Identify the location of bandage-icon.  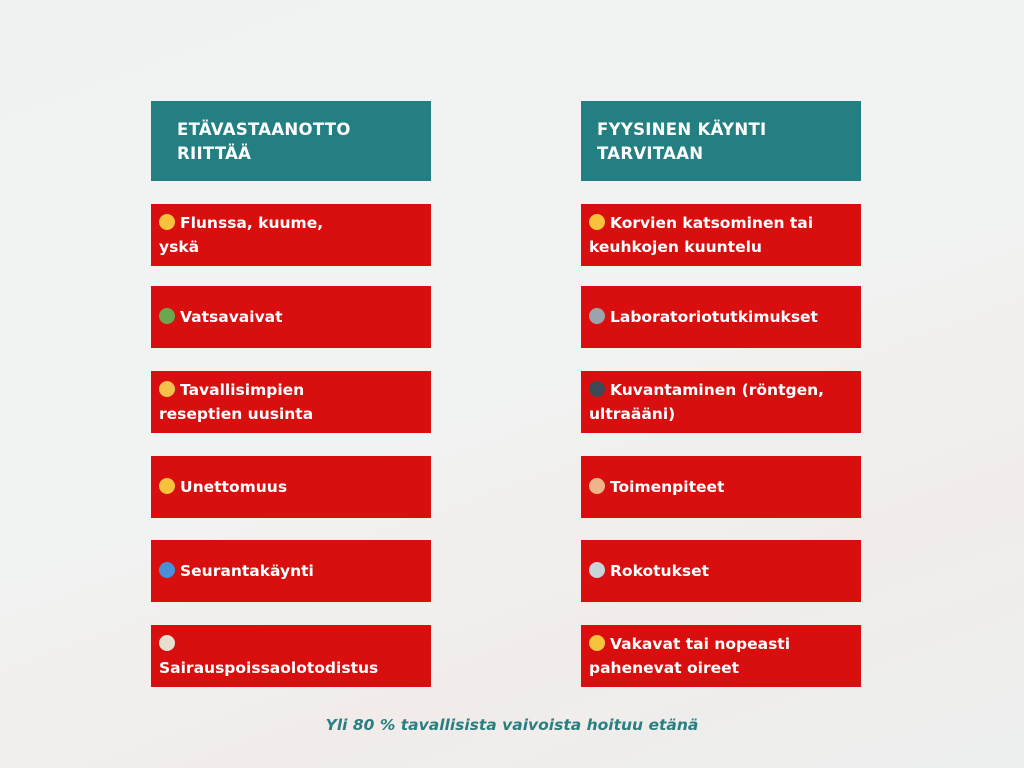
(597, 486).